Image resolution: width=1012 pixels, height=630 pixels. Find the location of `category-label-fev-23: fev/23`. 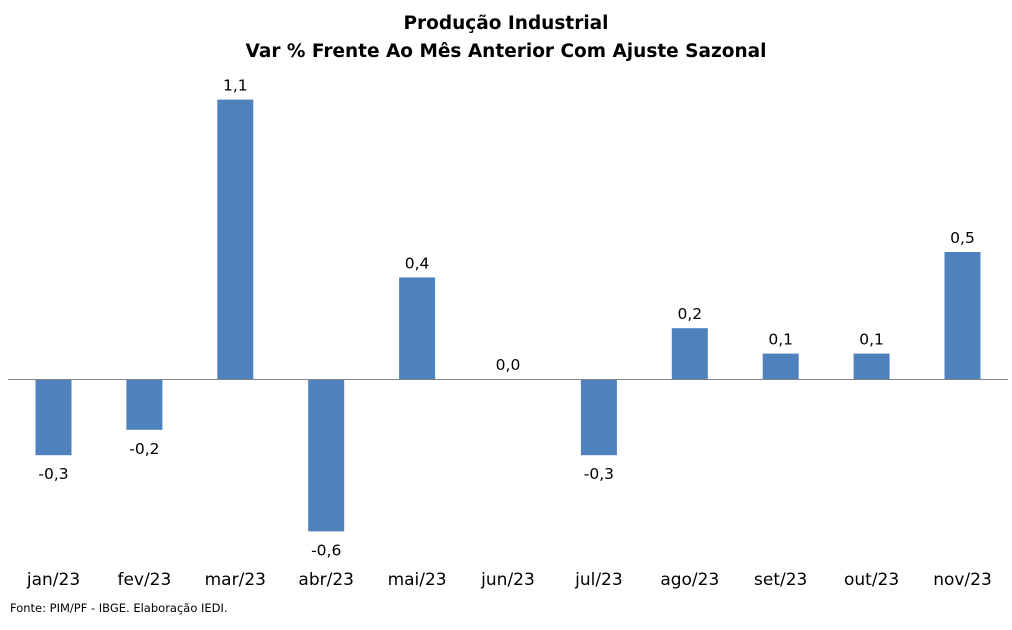

category-label-fev-23: fev/23 is located at coordinates (144, 580).